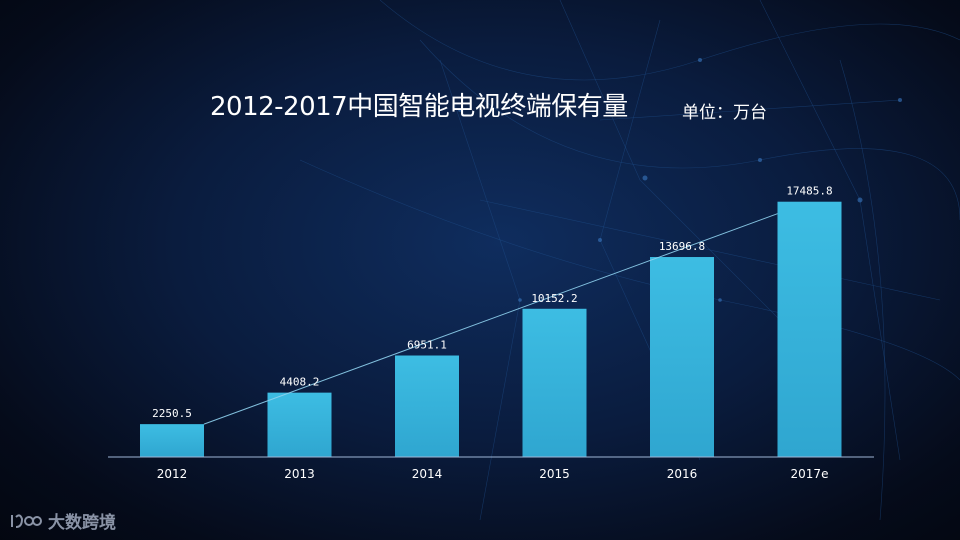 The width and height of the screenshot is (960, 540). What do you see at coordinates (809, 191) in the screenshot?
I see `value-label-2017e: 17485.8` at bounding box center [809, 191].